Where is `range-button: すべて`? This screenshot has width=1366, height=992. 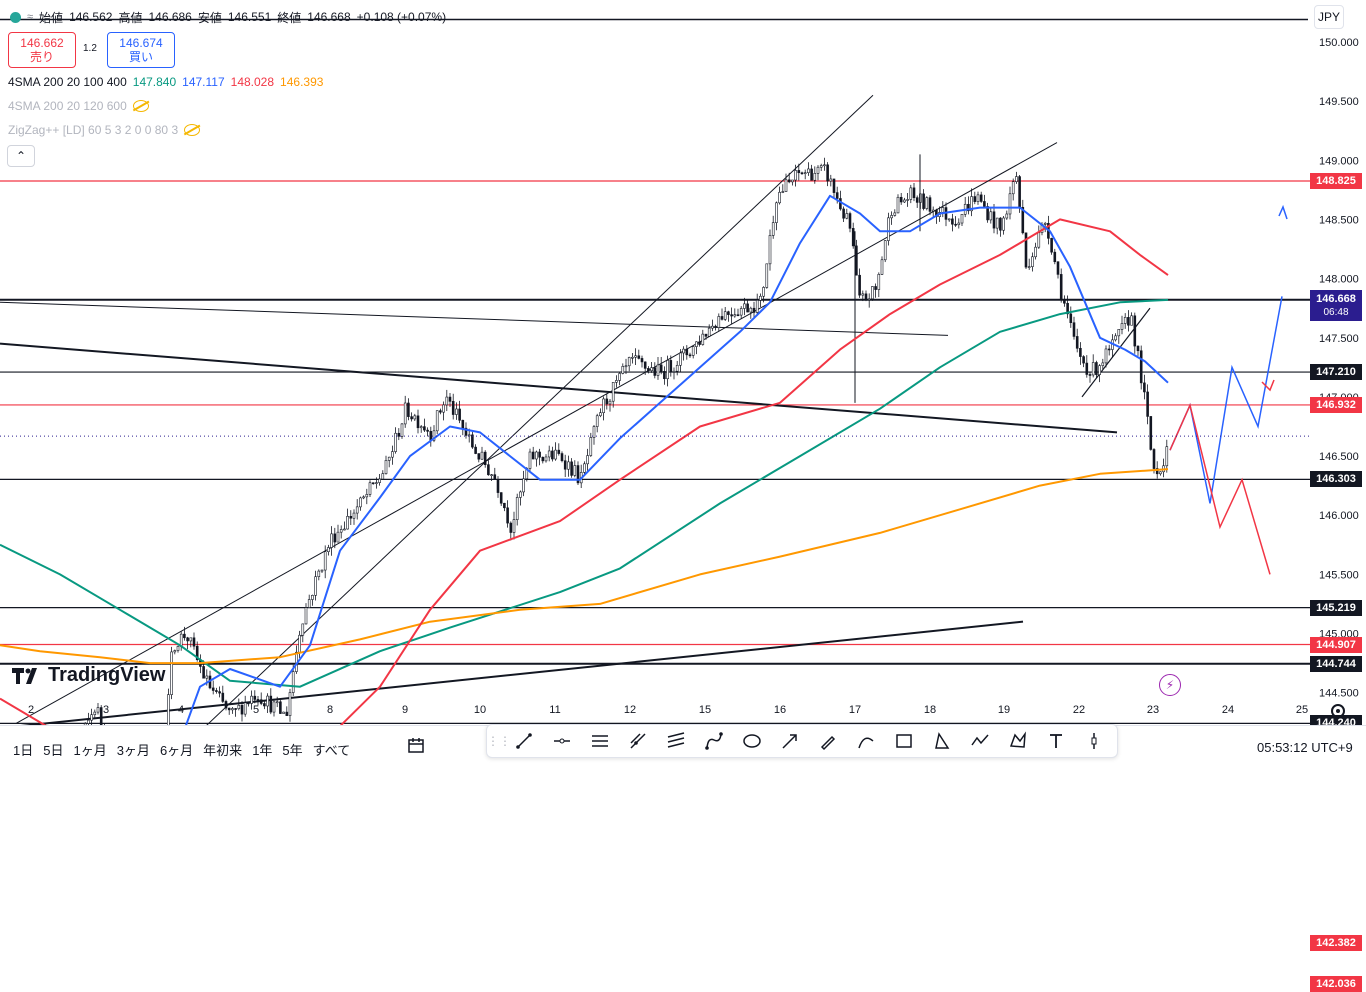 range-button: すべて is located at coordinates (332, 749).